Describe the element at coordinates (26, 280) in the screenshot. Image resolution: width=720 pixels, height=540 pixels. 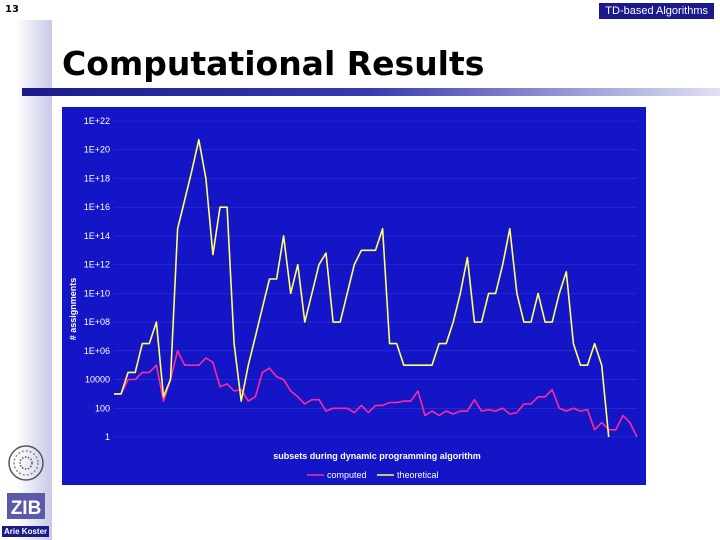
I see `left-decor-bar` at that location.